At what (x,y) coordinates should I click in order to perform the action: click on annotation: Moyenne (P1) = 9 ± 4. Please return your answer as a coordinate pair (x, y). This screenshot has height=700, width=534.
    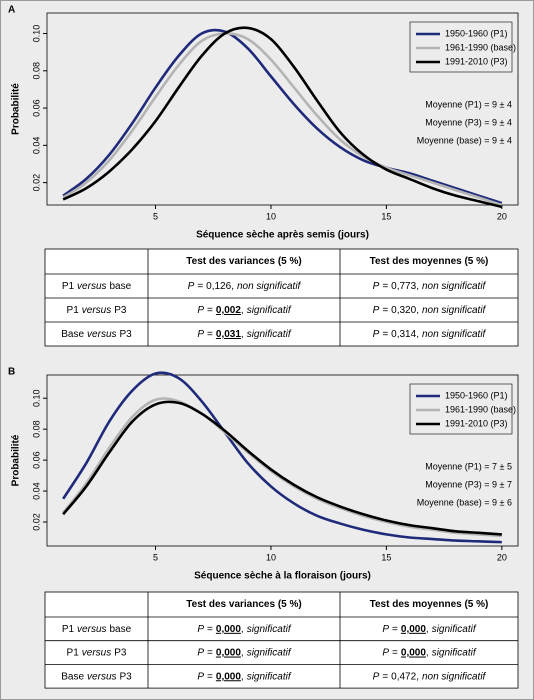
    Looking at the image, I should click on (468, 104).